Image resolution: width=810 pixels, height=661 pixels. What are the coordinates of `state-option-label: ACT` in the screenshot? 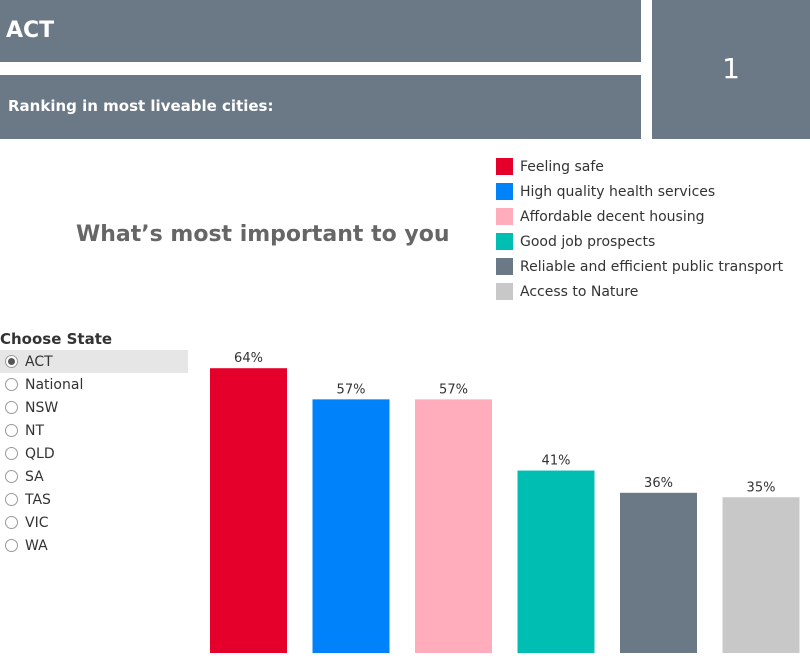 It's located at (39, 361).